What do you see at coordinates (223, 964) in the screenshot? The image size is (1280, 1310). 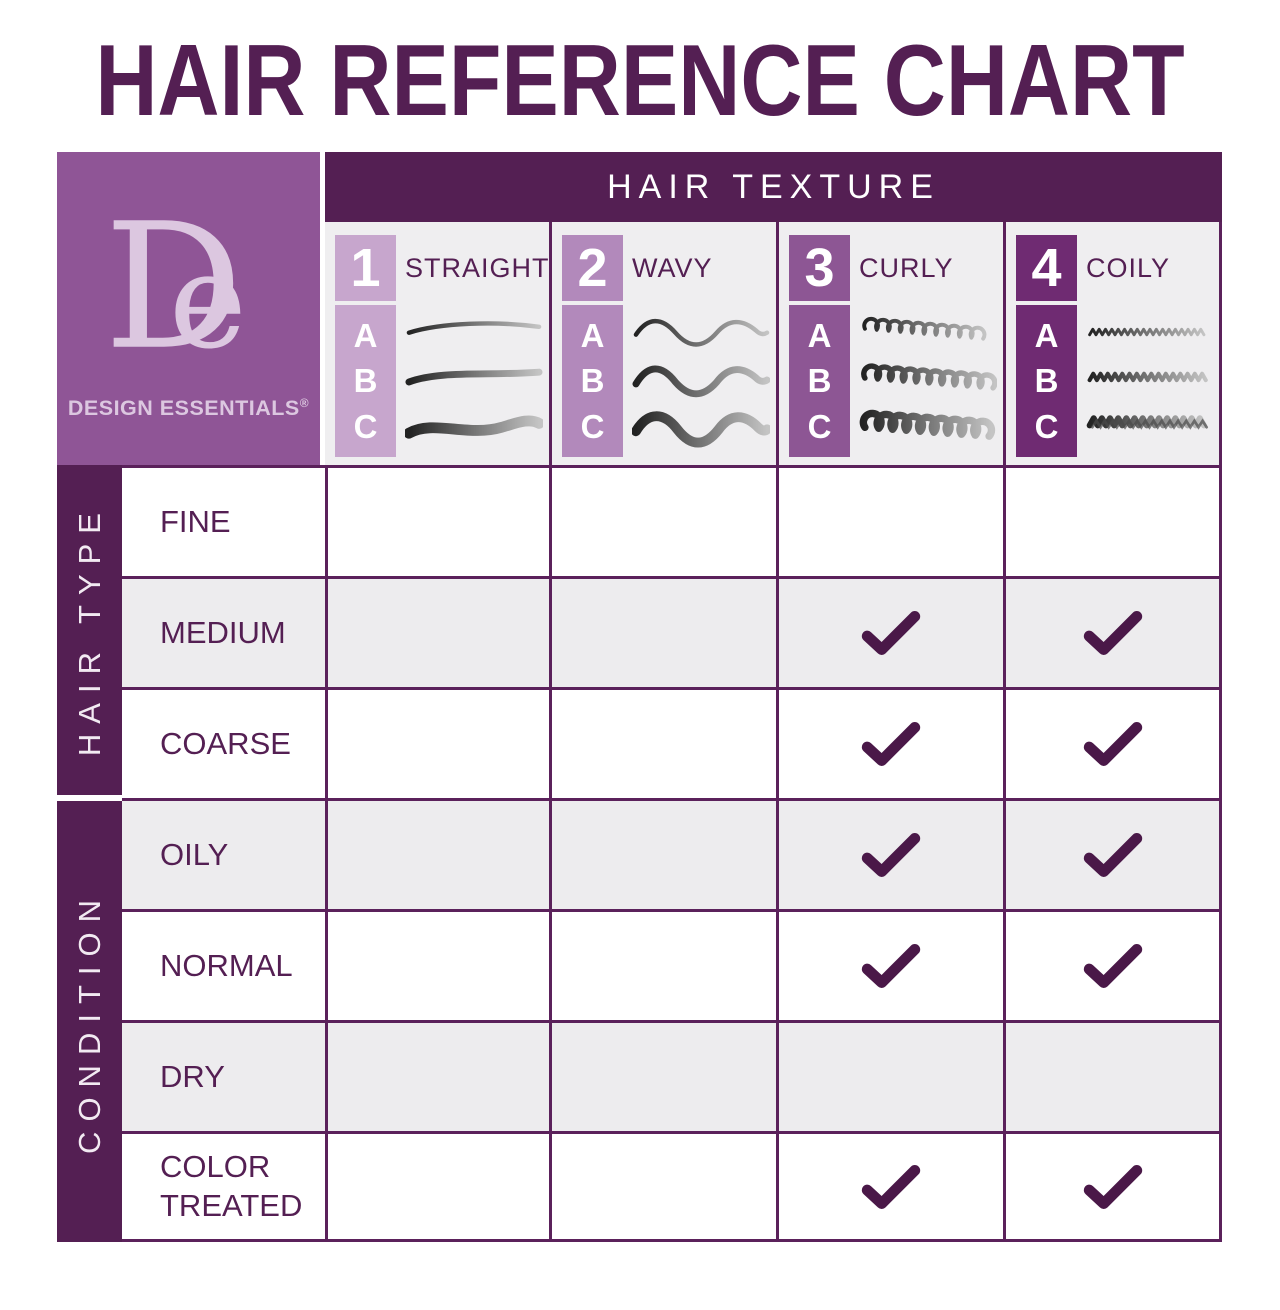 I see `row-label-normal: NORMAL` at bounding box center [223, 964].